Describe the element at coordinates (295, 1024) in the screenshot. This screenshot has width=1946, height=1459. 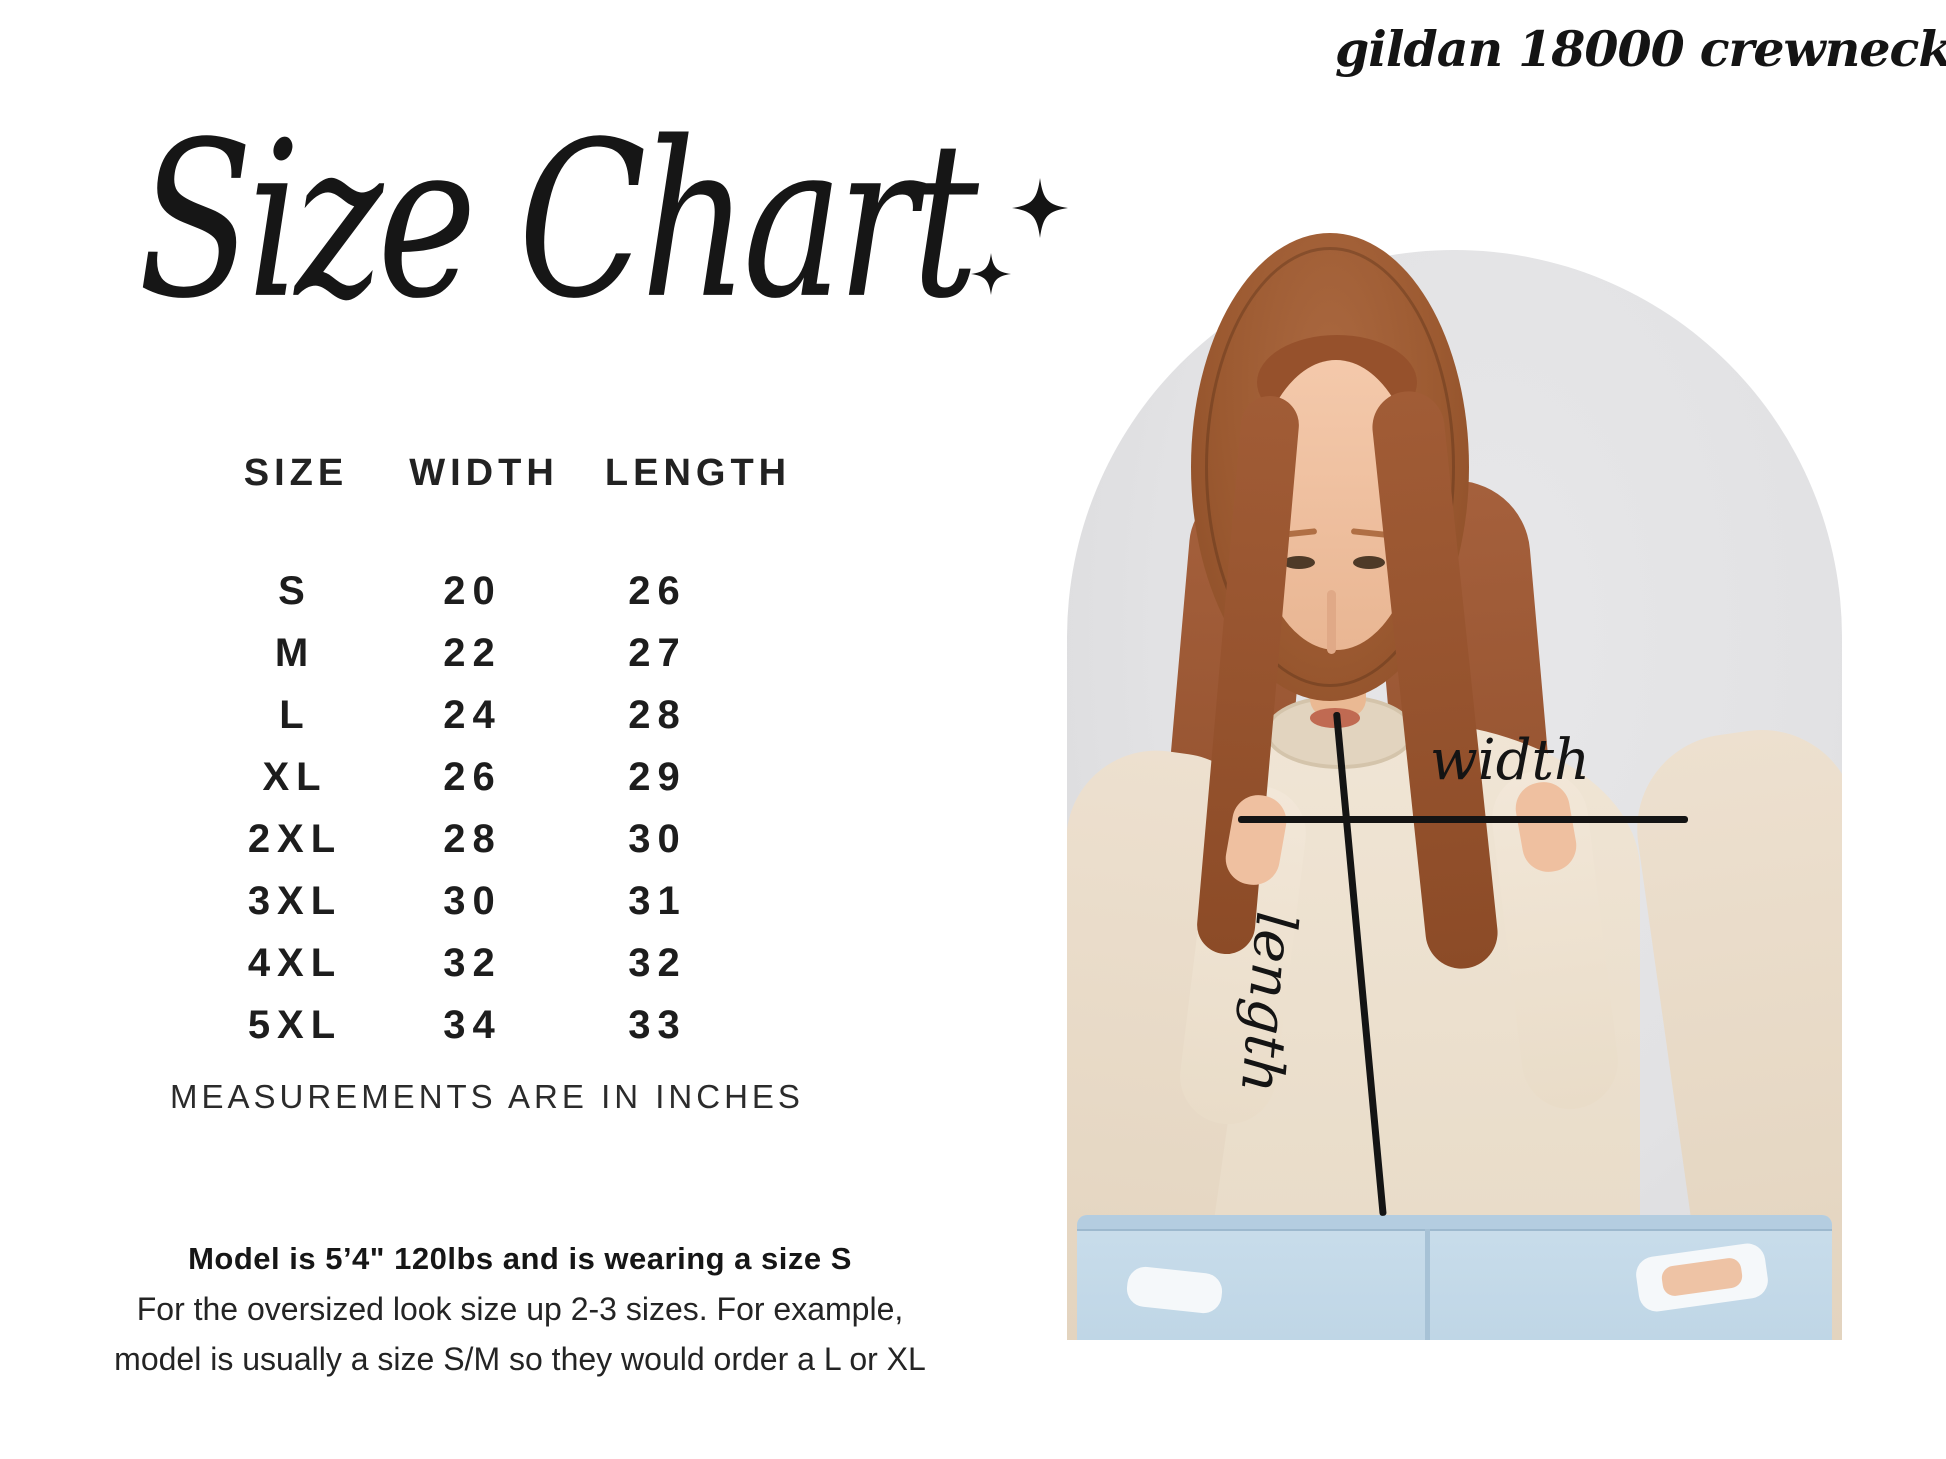
I see `table-cell-size: 5XL` at that location.